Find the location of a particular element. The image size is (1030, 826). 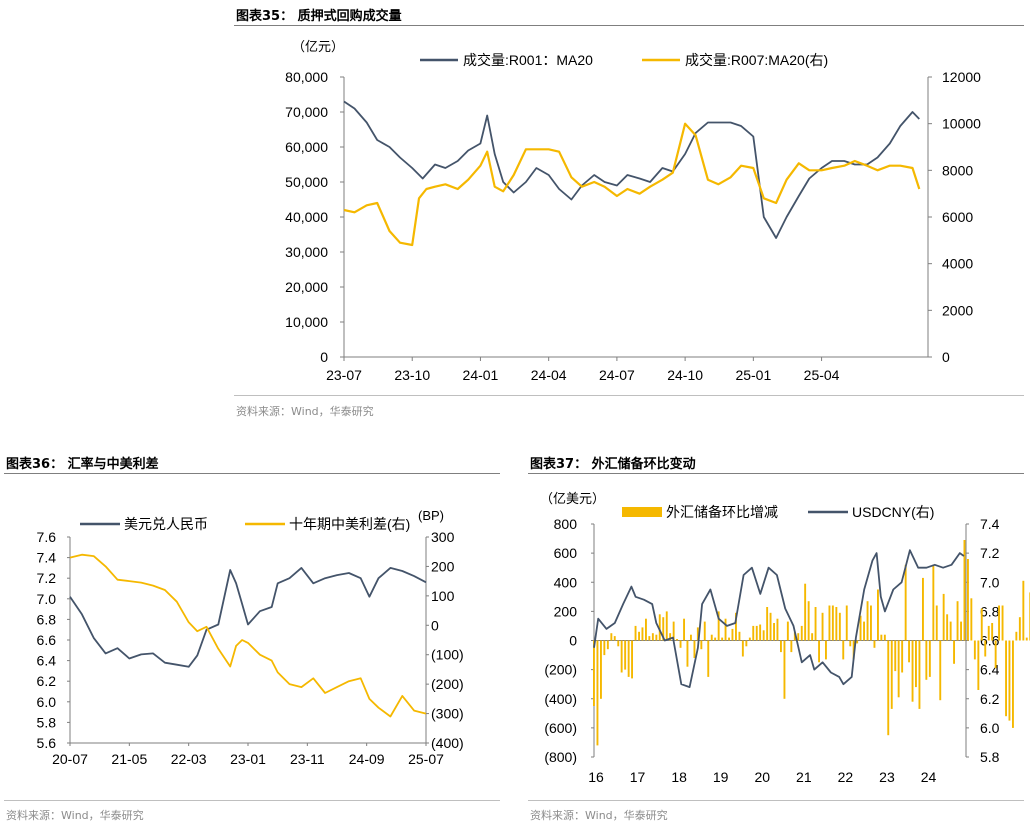

fig36-x-tick-label: 22-03 is located at coordinates (189, 759).